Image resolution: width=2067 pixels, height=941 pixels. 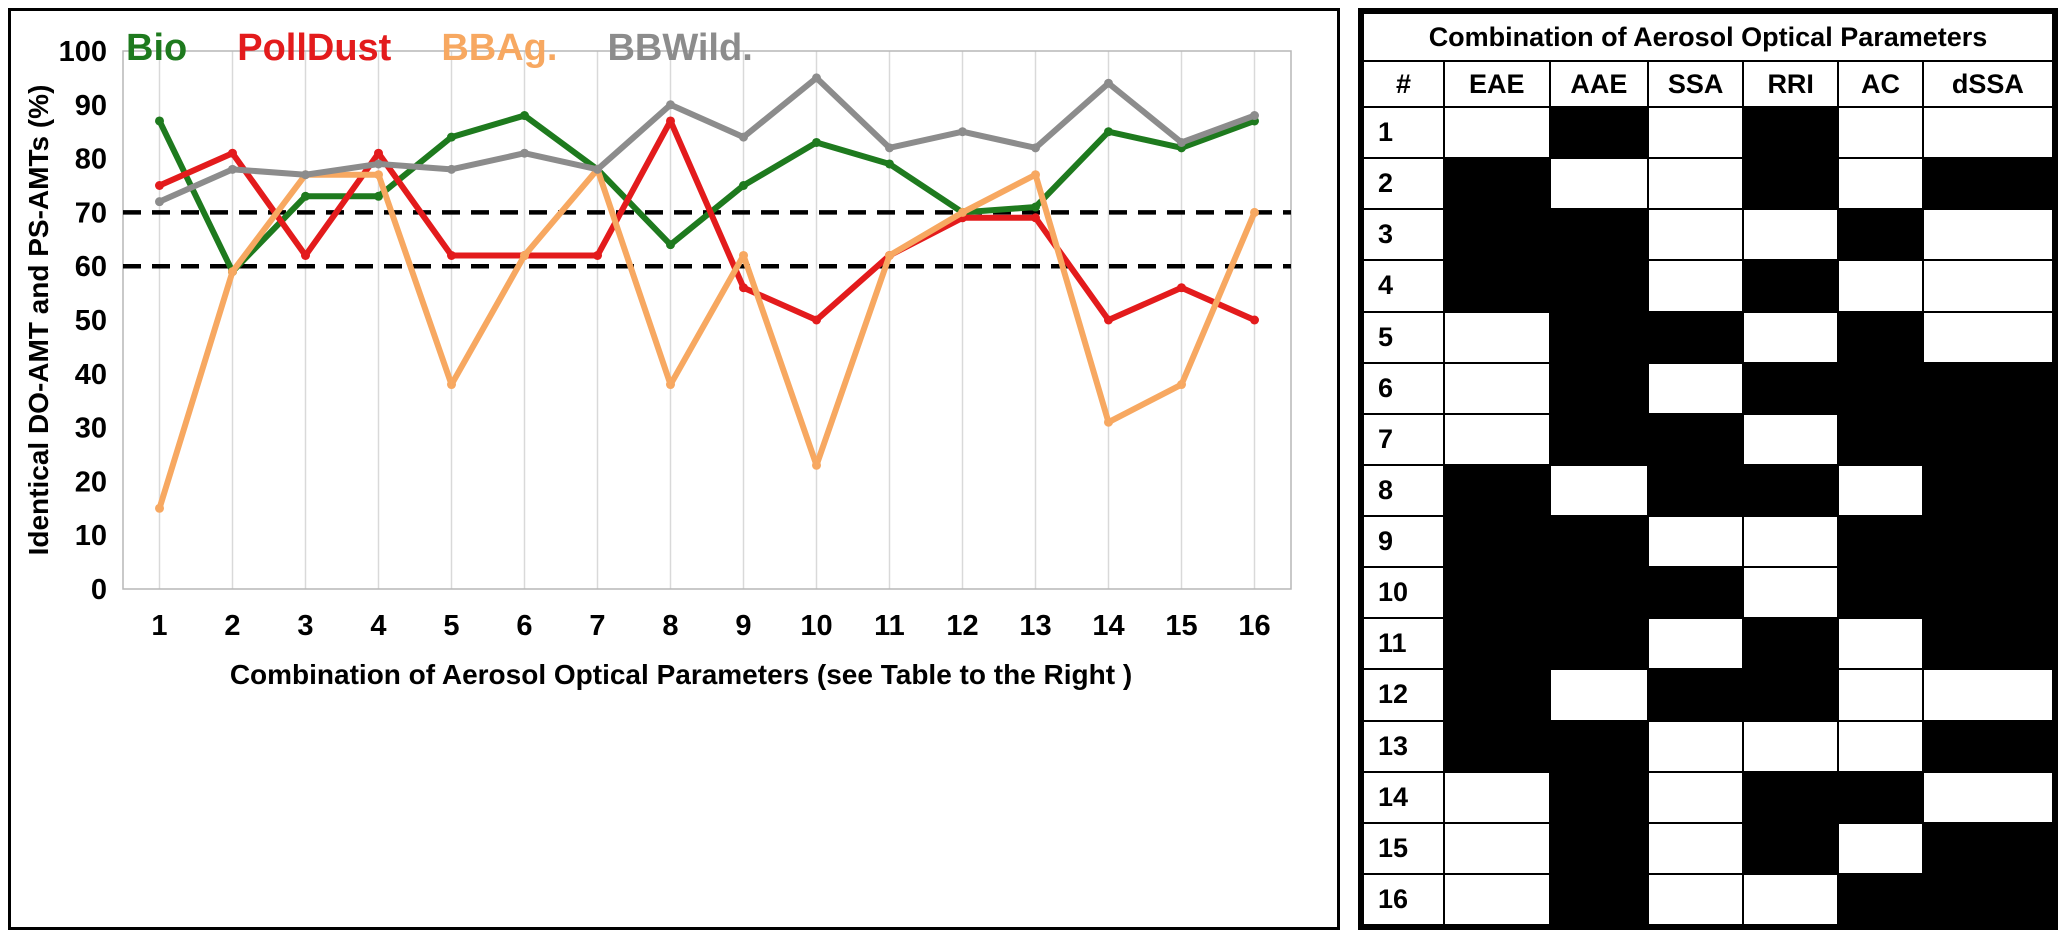 What do you see at coordinates (1988, 84) in the screenshot?
I see `column-header-dSSA: dSSA` at bounding box center [1988, 84].